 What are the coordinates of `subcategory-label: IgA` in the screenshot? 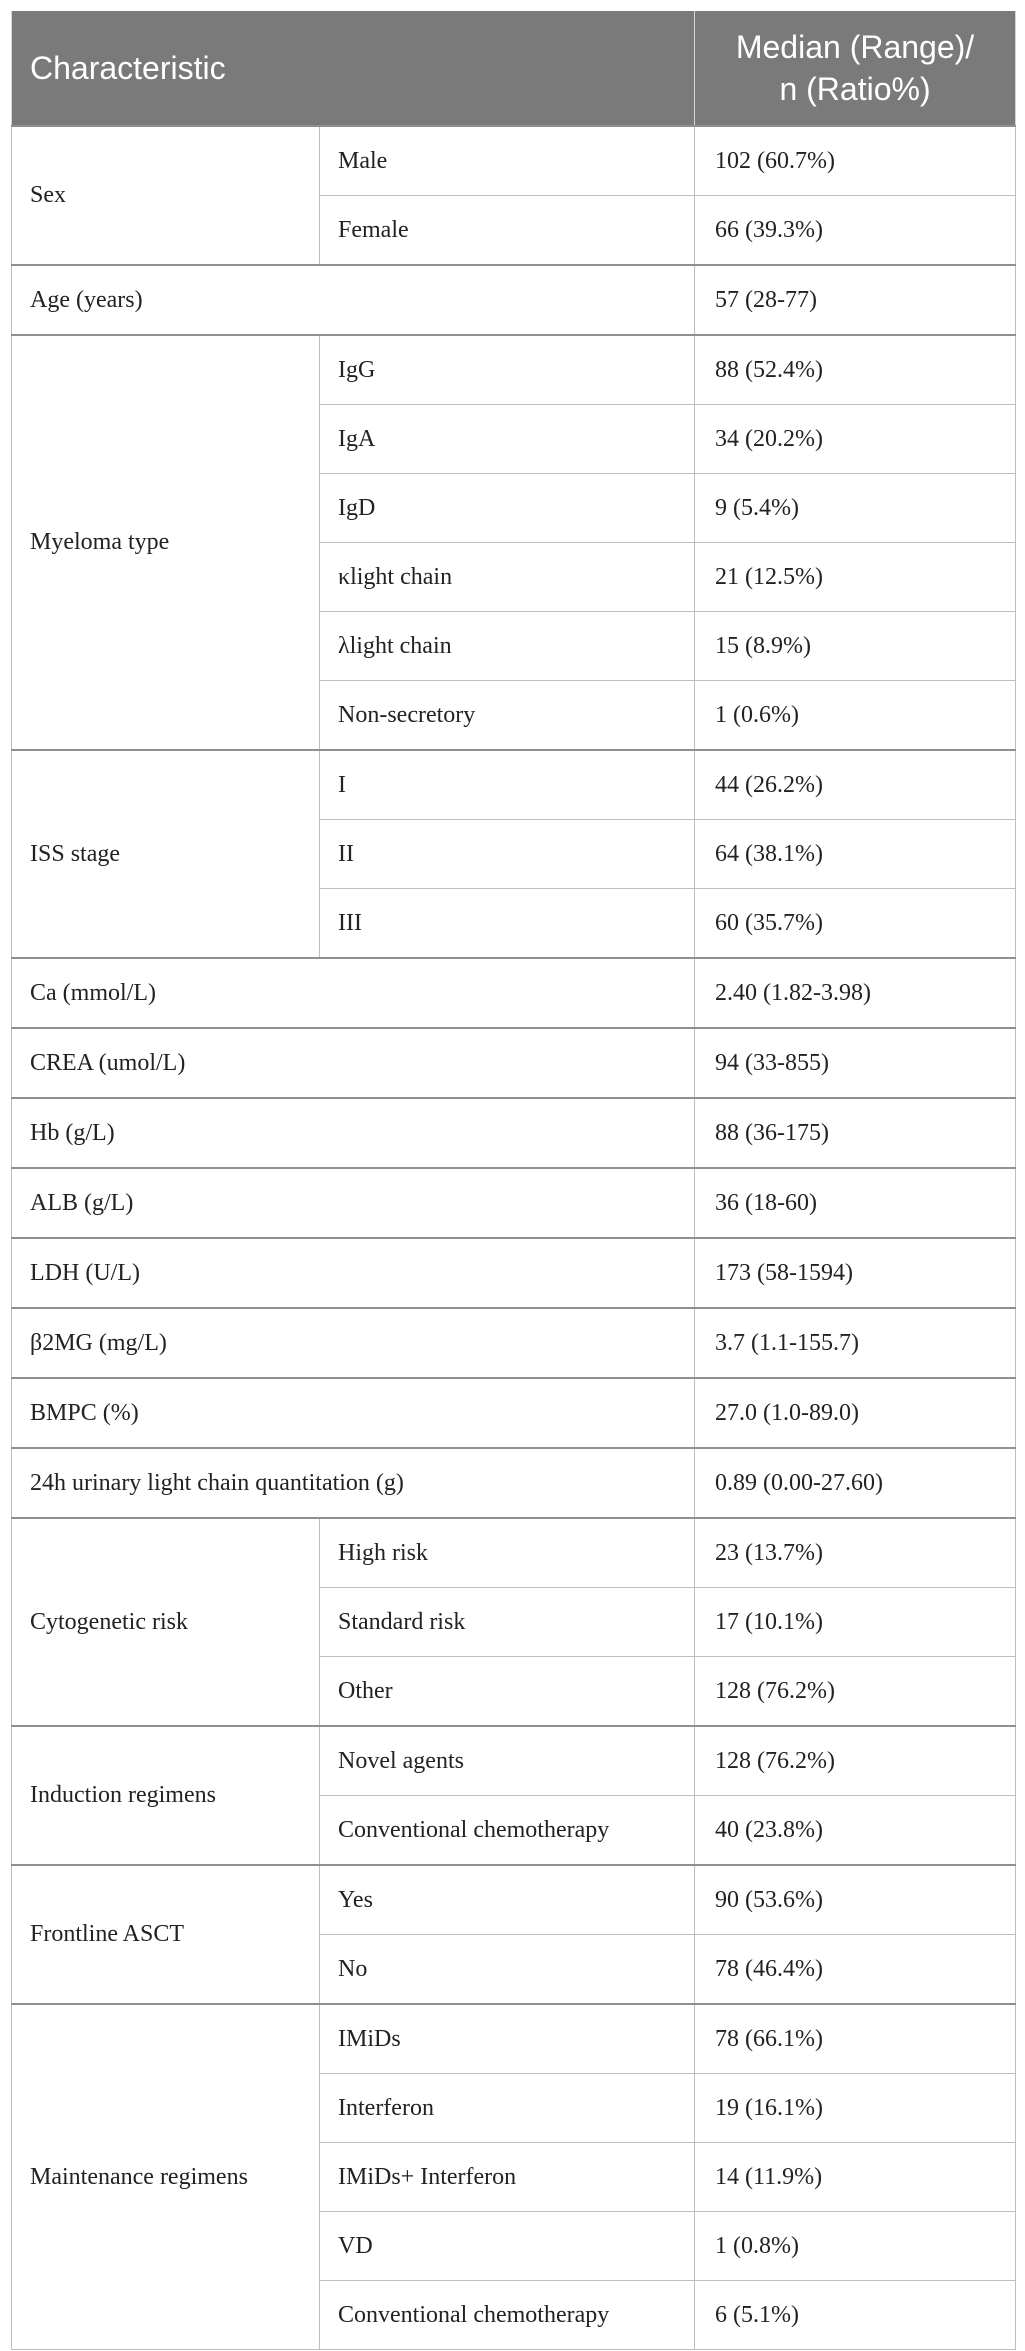 It's located at (507, 439).